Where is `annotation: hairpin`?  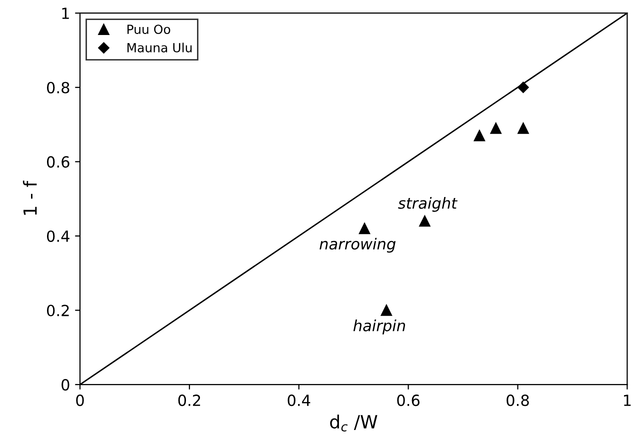
annotation: hairpin is located at coordinates (379, 327).